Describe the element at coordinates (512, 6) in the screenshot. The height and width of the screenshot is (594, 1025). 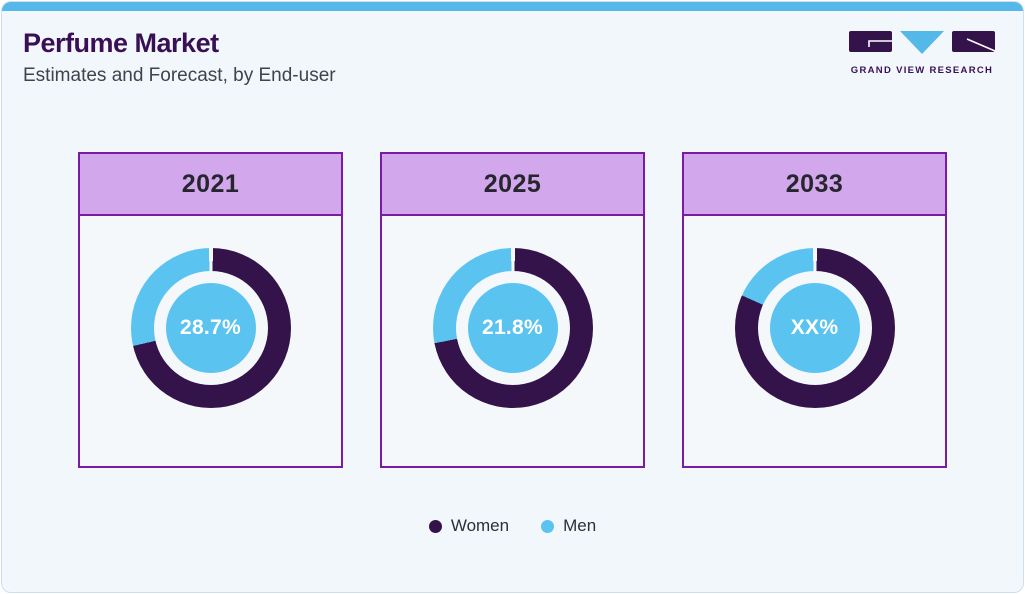
I see `top-accent-bar` at that location.